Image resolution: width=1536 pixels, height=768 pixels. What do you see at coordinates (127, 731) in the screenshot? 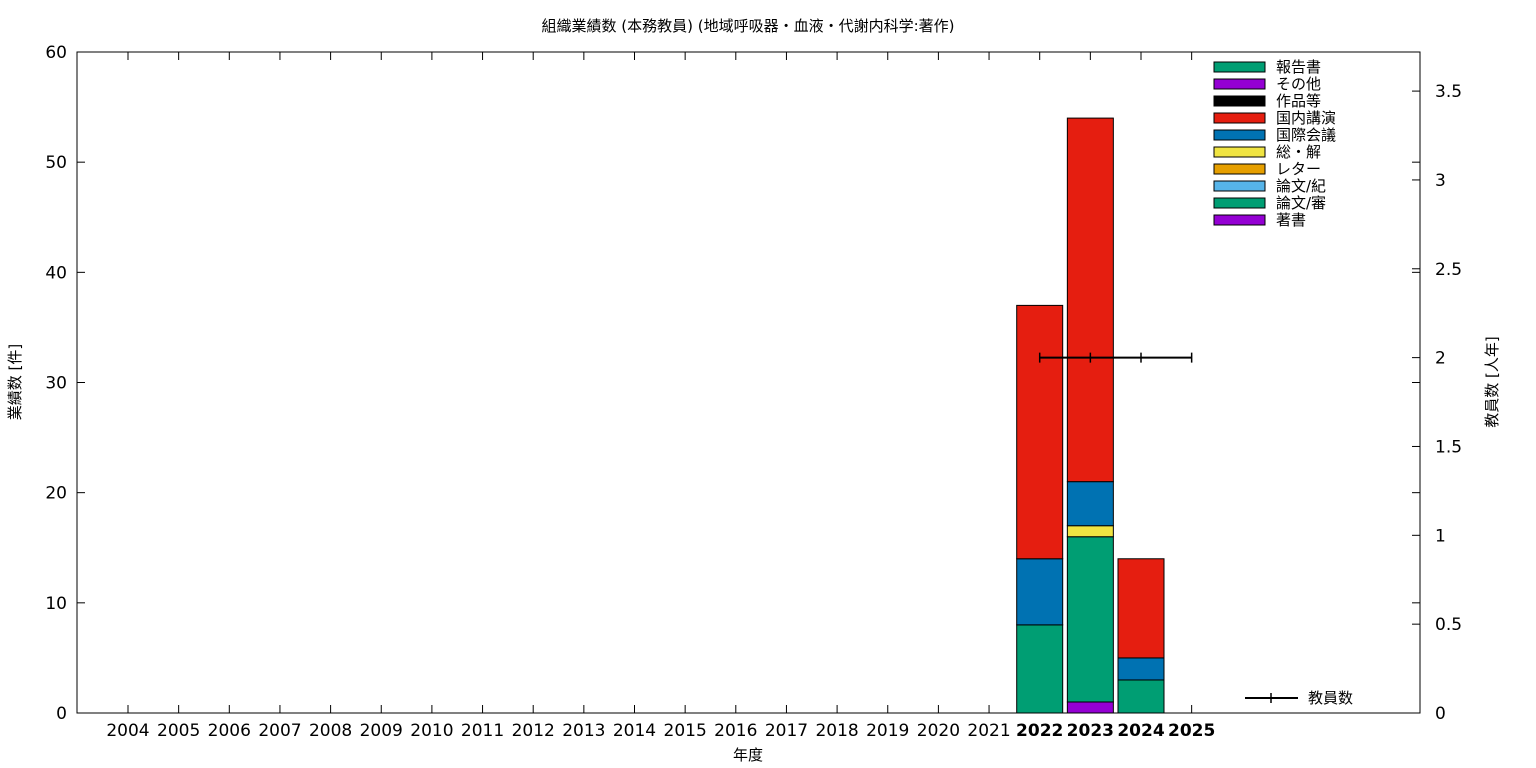
I see `x-tick-label: 2004` at bounding box center [127, 731].